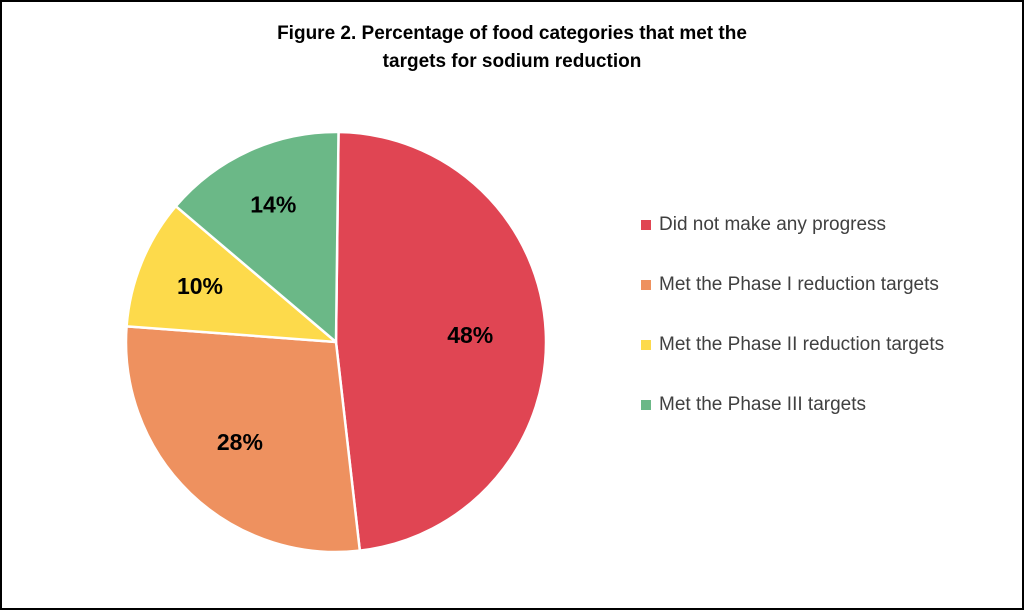  I want to click on legend-label: Did not make any progress, so click(773, 224).